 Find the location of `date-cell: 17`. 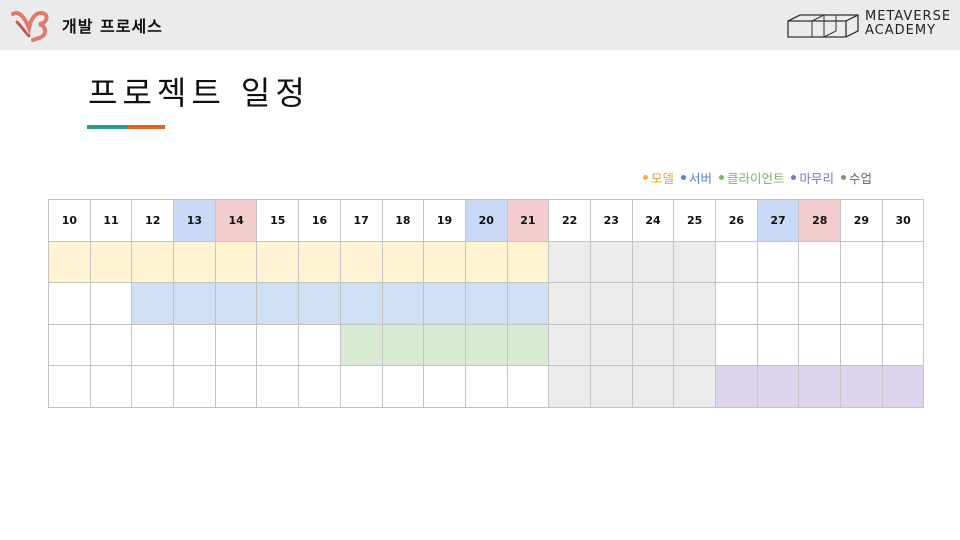

date-cell: 17 is located at coordinates (361, 220).